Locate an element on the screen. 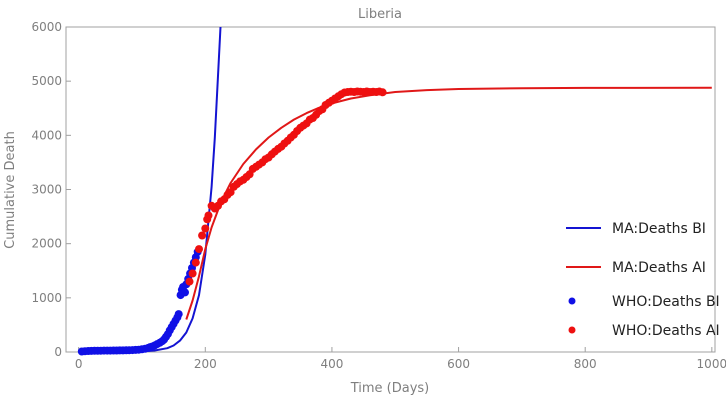 This screenshot has height=402, width=726. y-tick-label: 1000 is located at coordinates (46, 298).